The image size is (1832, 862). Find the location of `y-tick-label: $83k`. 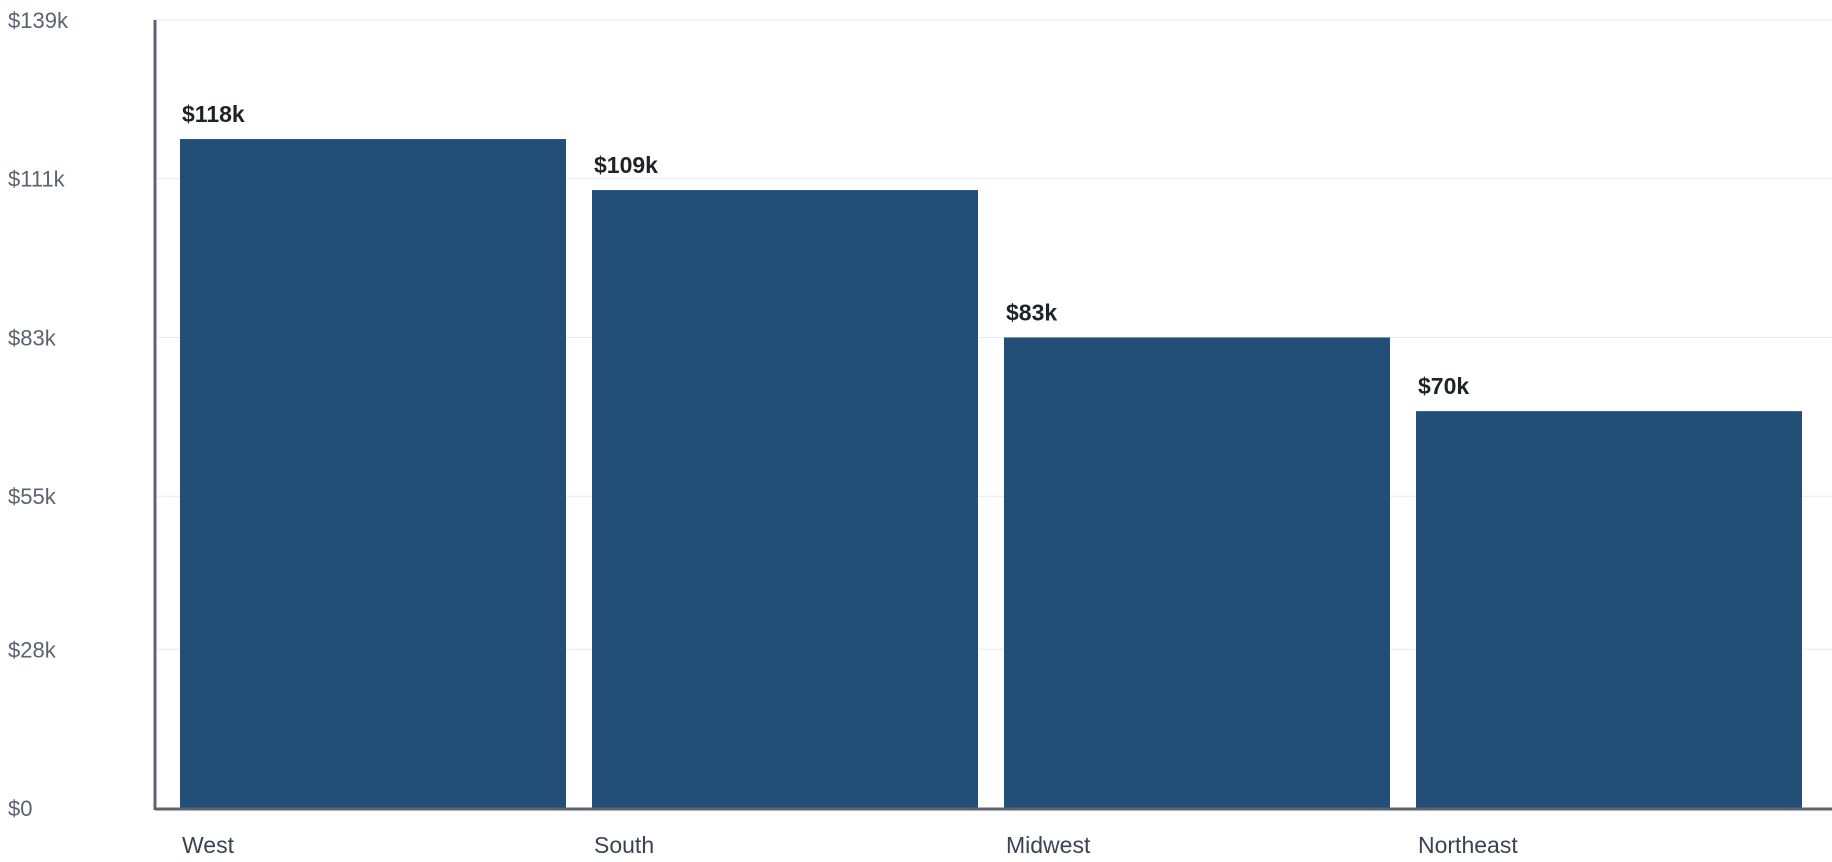

y-tick-label: $83k is located at coordinates (32, 337).